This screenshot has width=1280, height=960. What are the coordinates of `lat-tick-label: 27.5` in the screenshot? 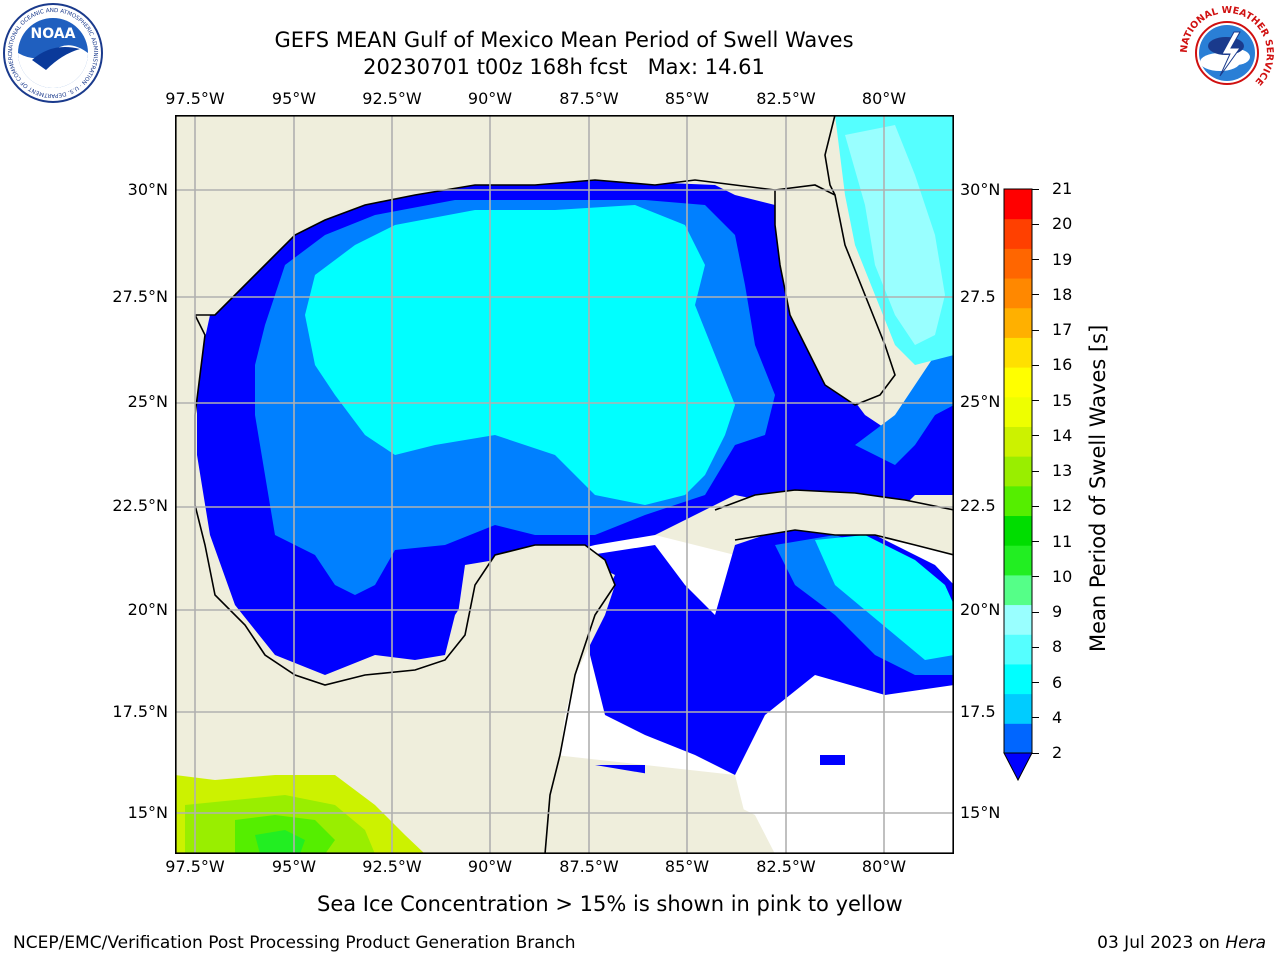 It's located at (978, 296).